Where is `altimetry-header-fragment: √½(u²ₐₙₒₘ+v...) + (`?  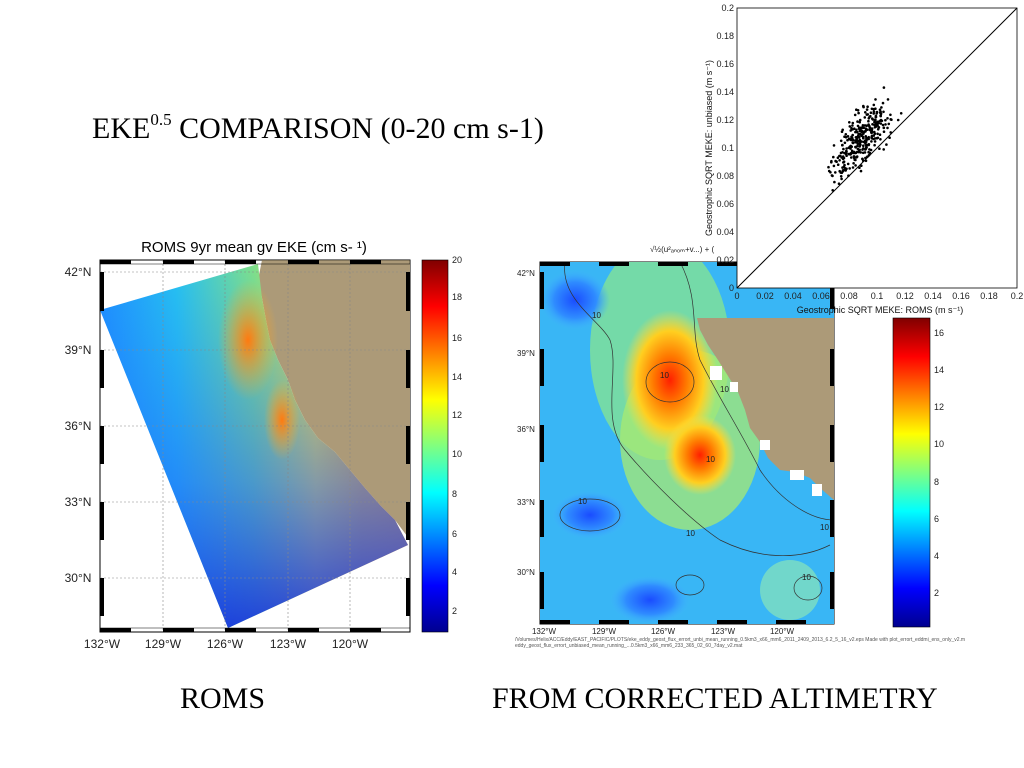
altimetry-header-fragment: √½(u²ₐₙₒₘ+v...) + ( is located at coordinates (682, 249).